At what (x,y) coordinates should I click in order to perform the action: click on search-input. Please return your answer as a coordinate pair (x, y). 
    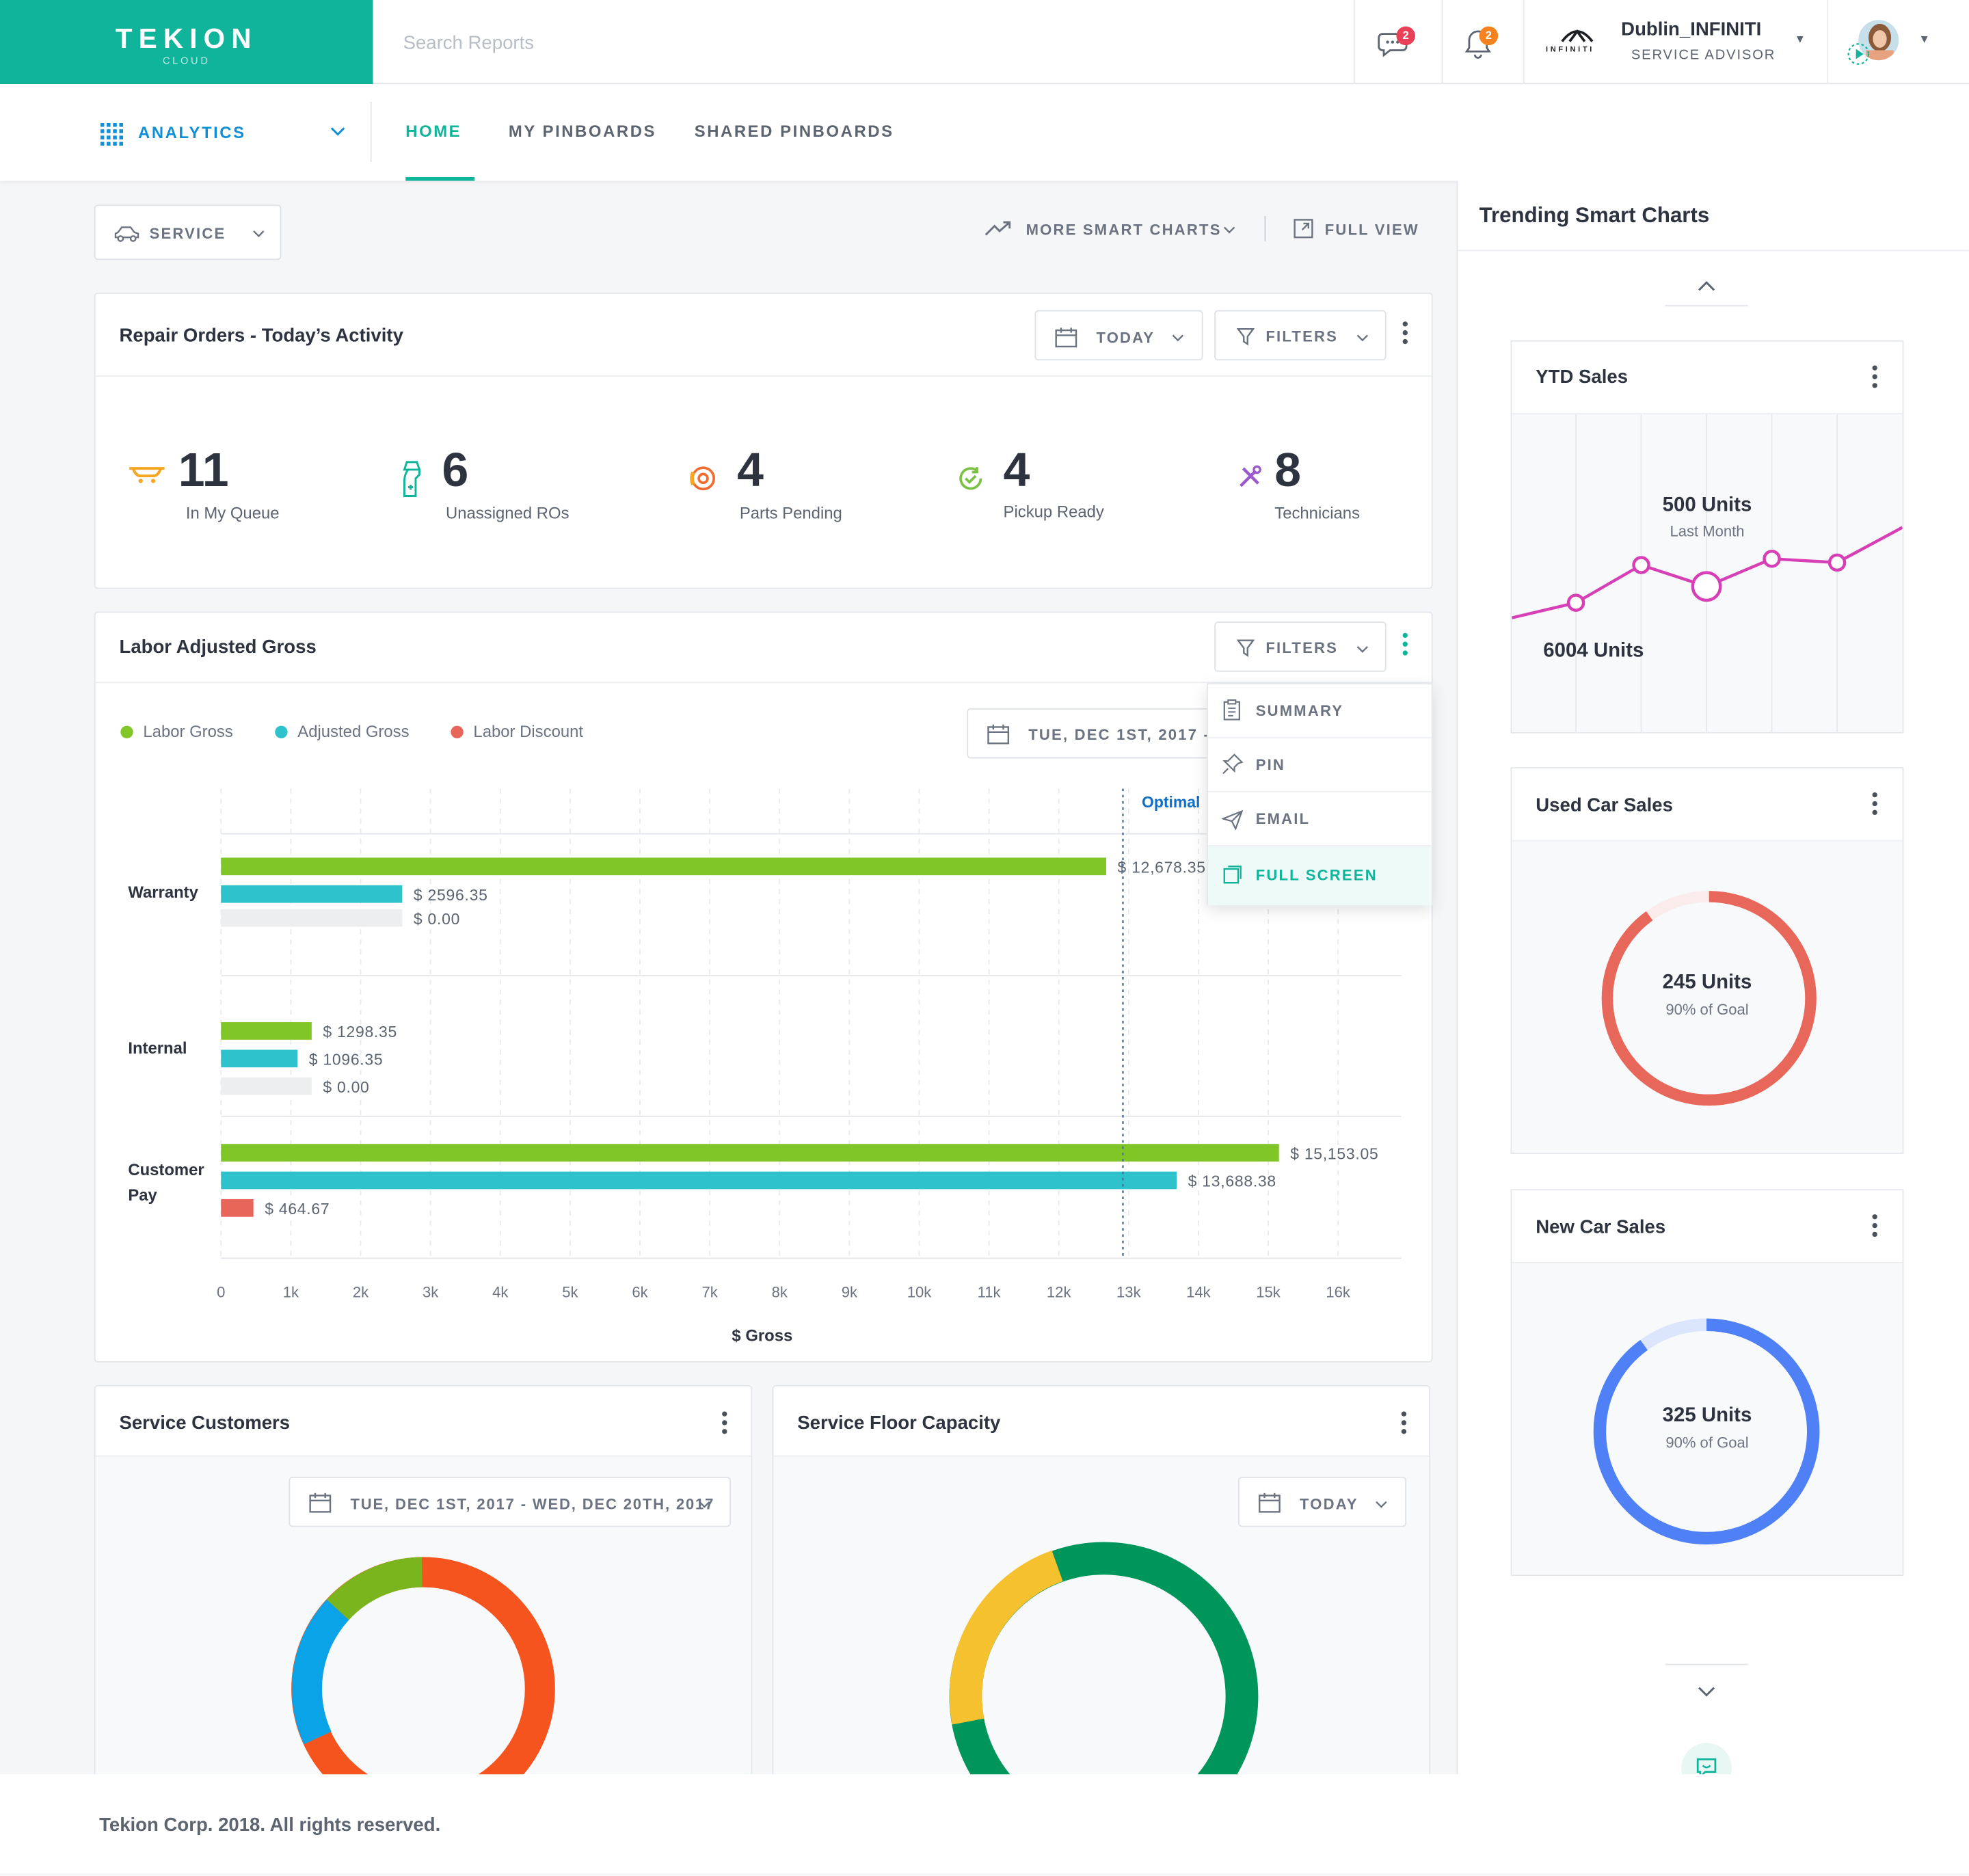
    Looking at the image, I should click on (843, 42).